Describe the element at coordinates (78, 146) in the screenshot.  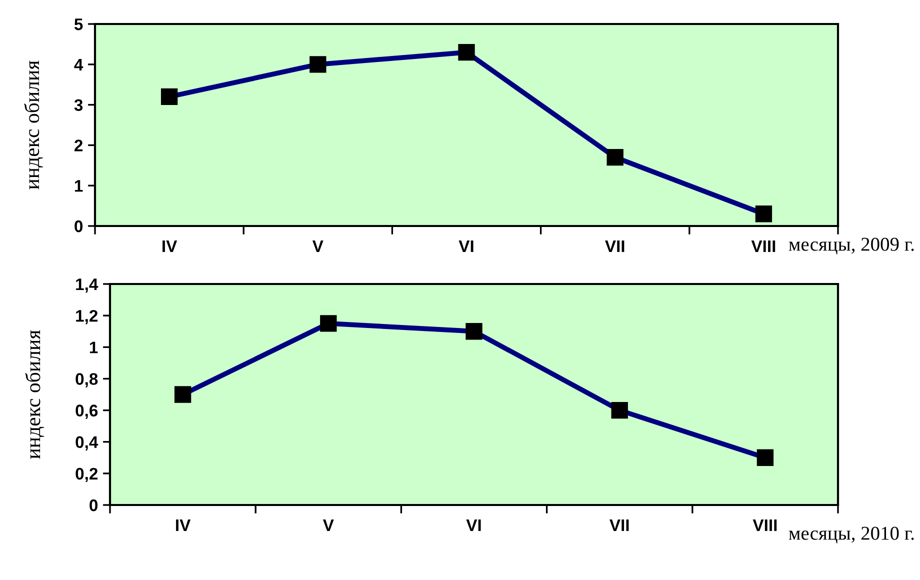
I see `y-tick-label: 2` at that location.